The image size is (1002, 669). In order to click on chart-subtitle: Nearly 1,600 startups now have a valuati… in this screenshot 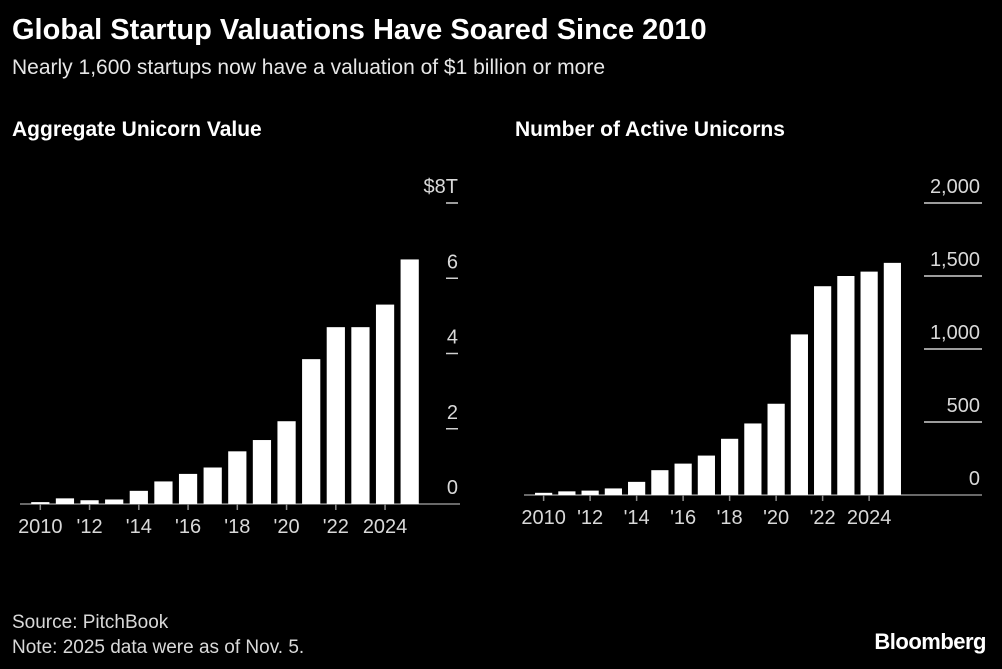, I will do `click(309, 67)`.